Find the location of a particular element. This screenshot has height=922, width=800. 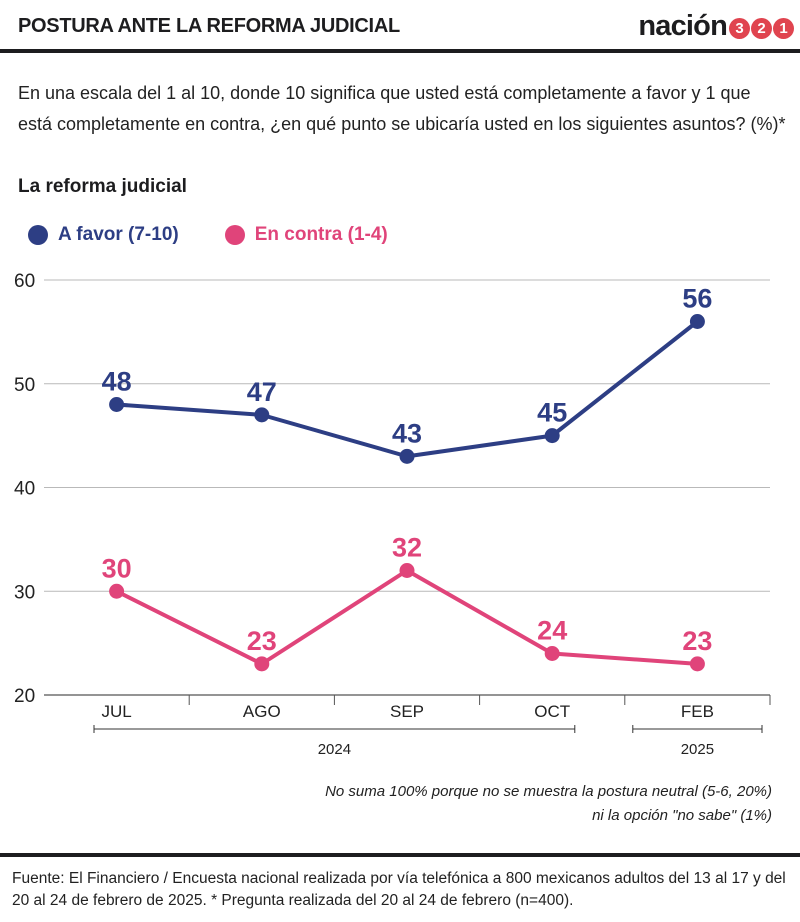

series-line-contra is located at coordinates (406, 617).